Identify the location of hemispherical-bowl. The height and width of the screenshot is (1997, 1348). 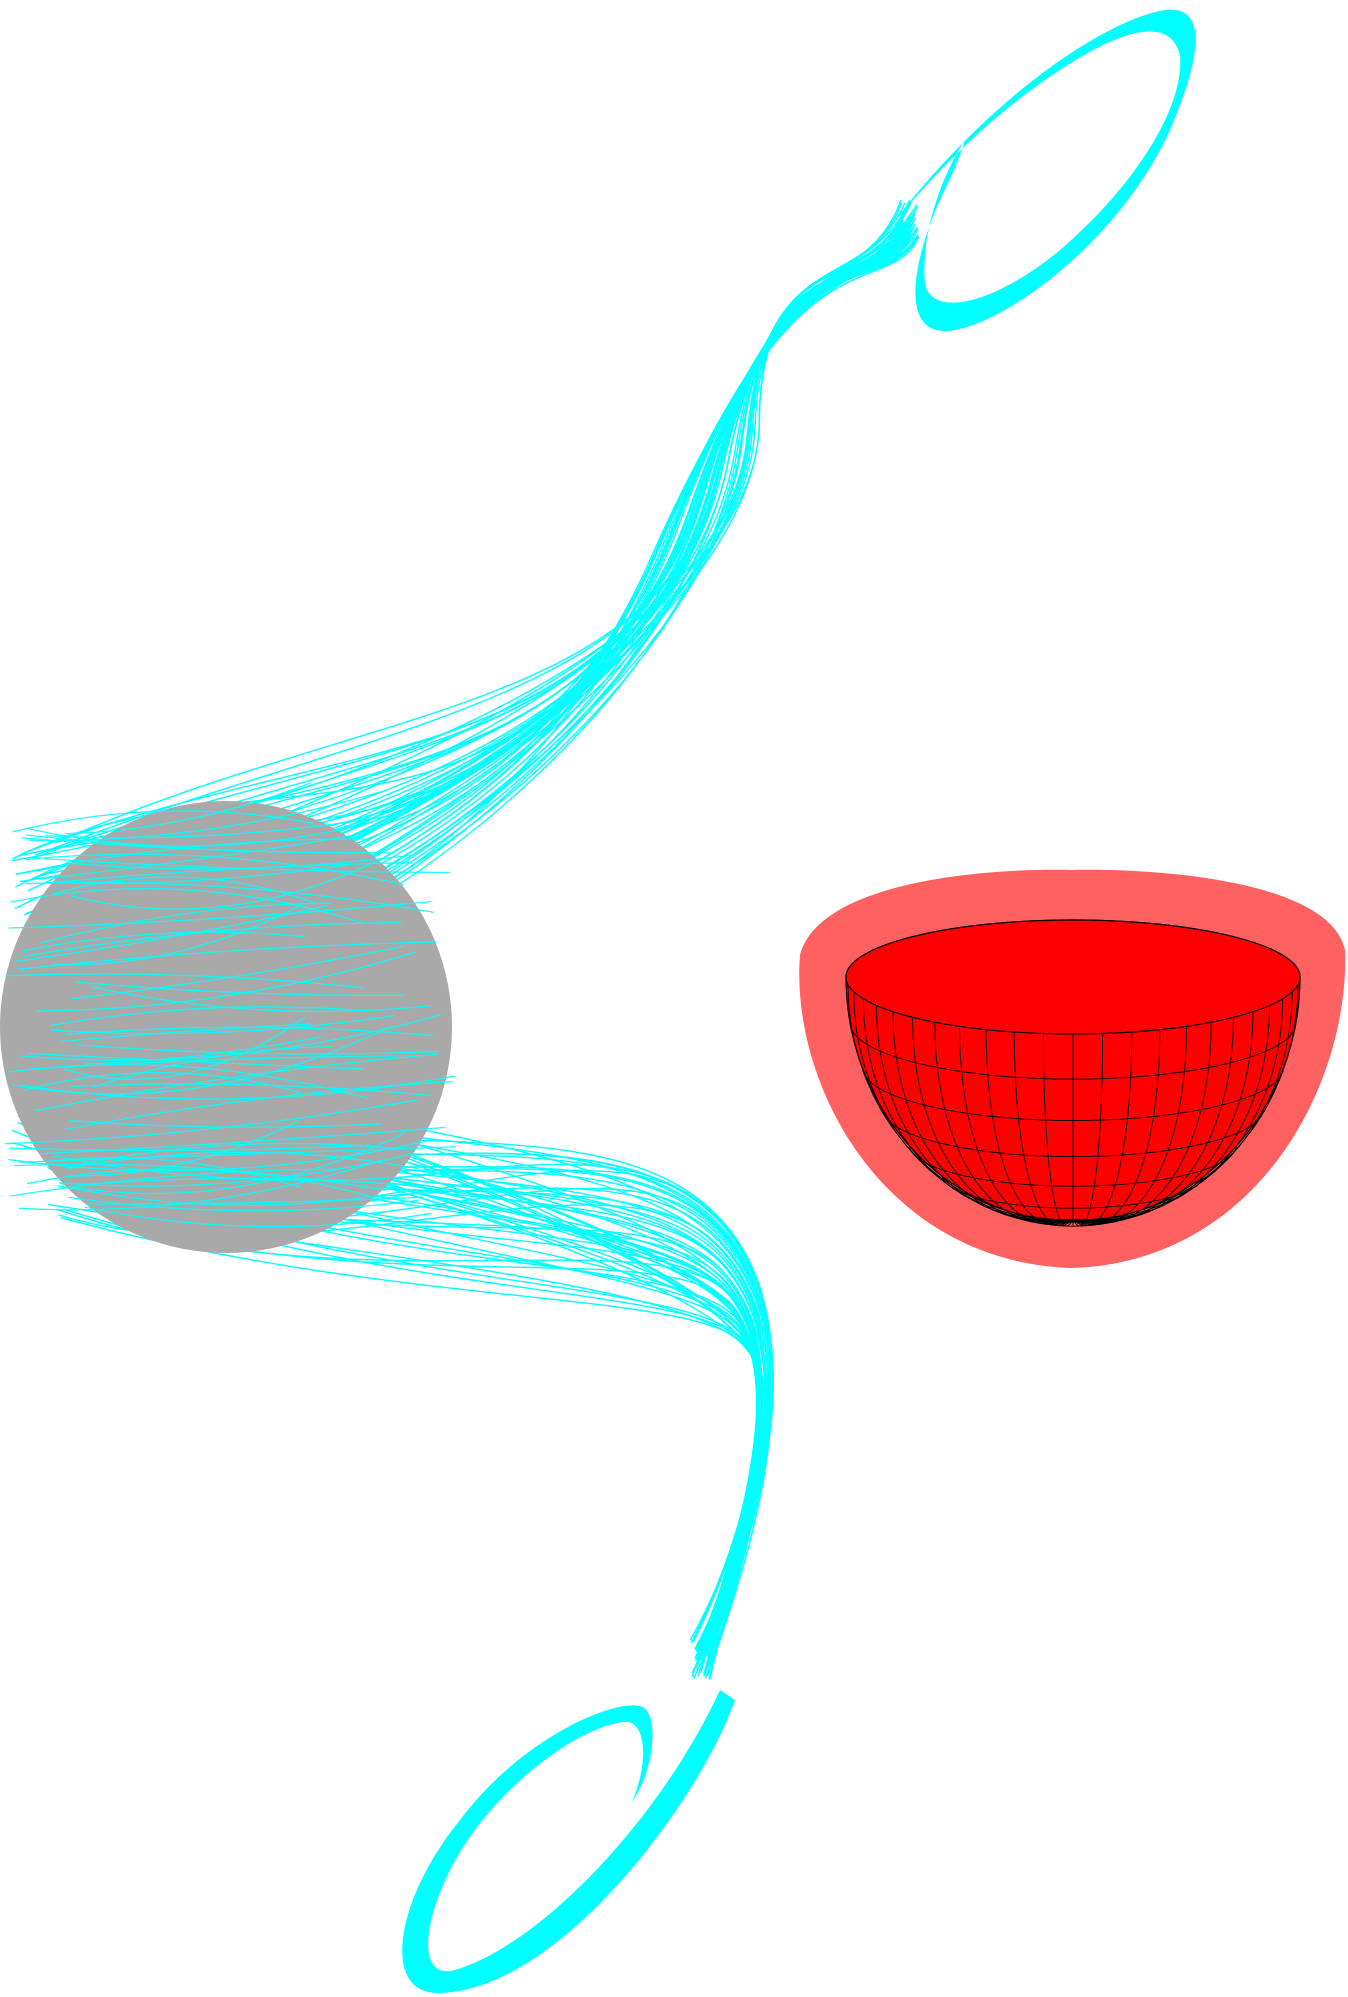
(1072, 1068).